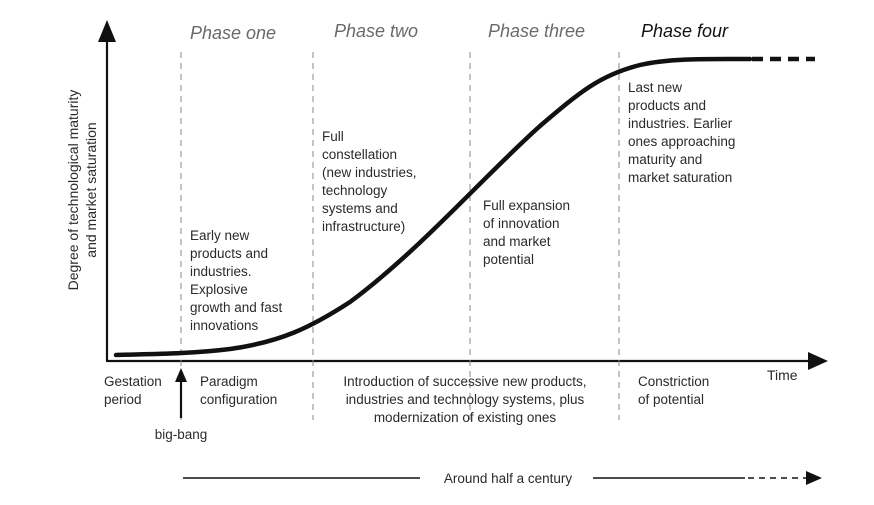  I want to click on phase-four-description-line: maturity and, so click(665, 159).